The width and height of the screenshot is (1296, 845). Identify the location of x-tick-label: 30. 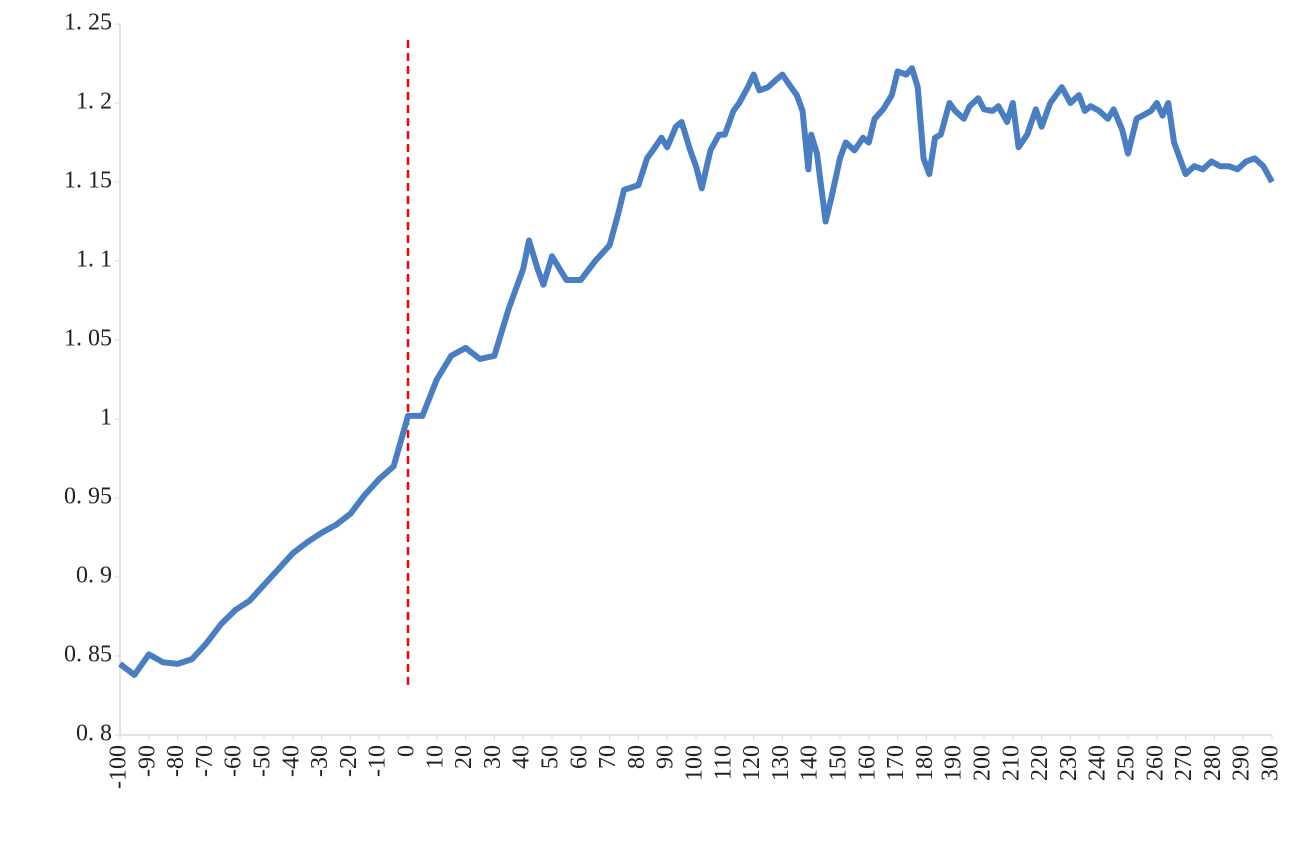
(493, 757).